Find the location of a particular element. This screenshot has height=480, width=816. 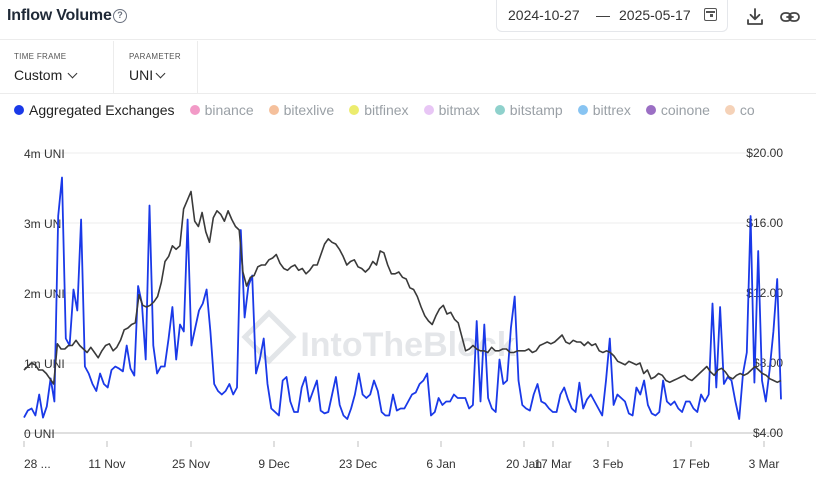

left-axis-tick-label: 0 UNI is located at coordinates (39, 434).